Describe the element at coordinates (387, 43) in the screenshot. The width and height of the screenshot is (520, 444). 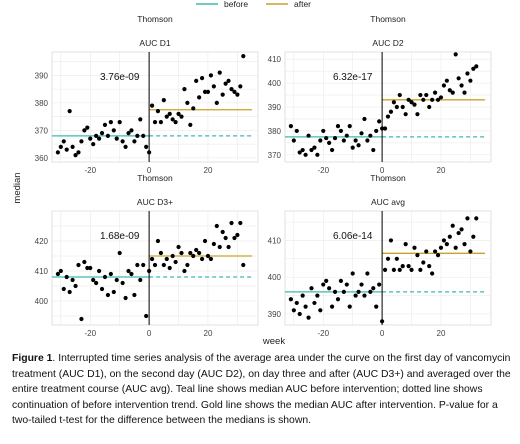
I see `panel-title: AUC D2` at that location.